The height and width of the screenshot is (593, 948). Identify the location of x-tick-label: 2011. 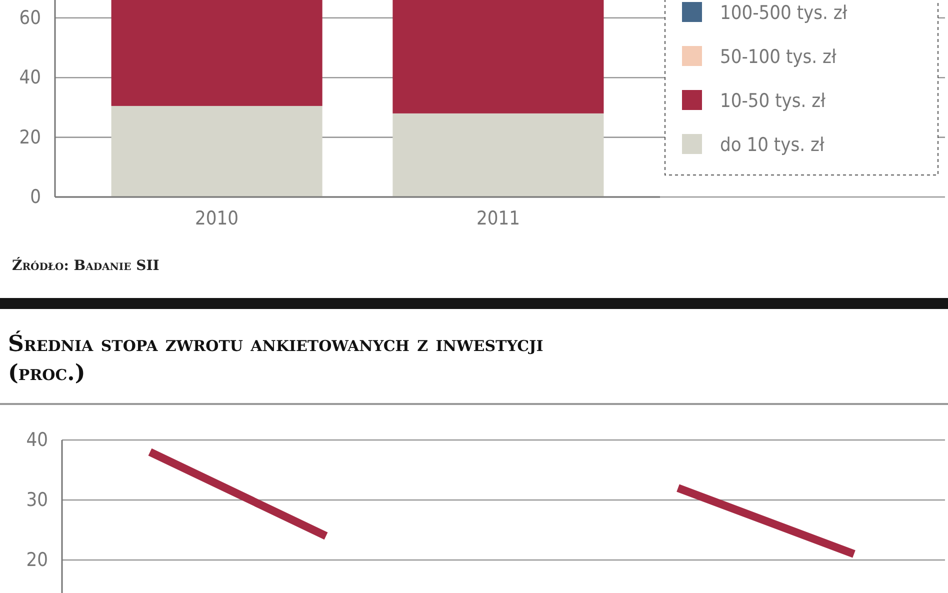
(498, 218).